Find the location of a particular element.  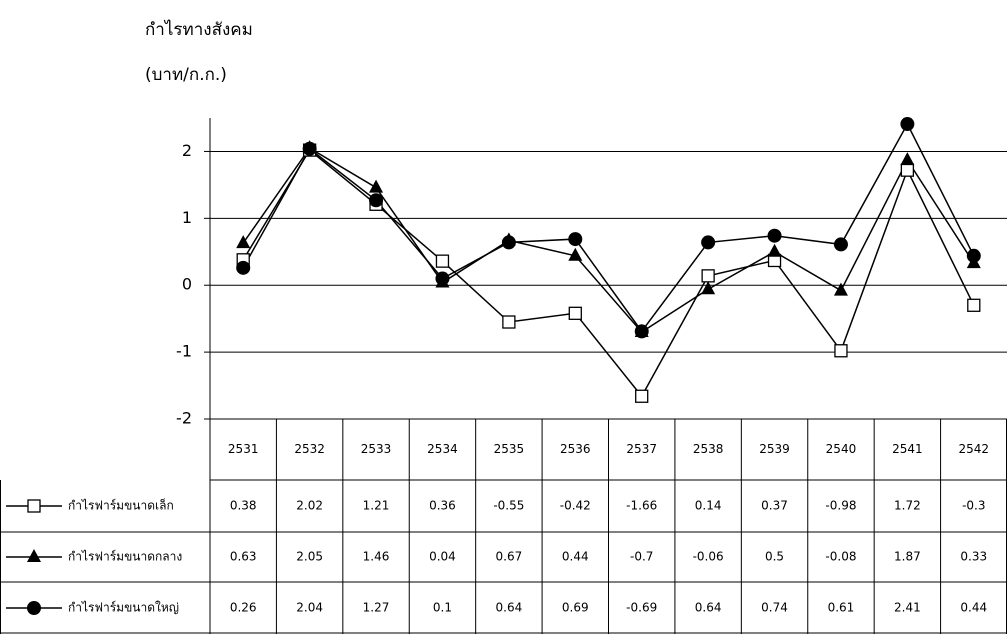

table-value: 0.38 is located at coordinates (243, 506).